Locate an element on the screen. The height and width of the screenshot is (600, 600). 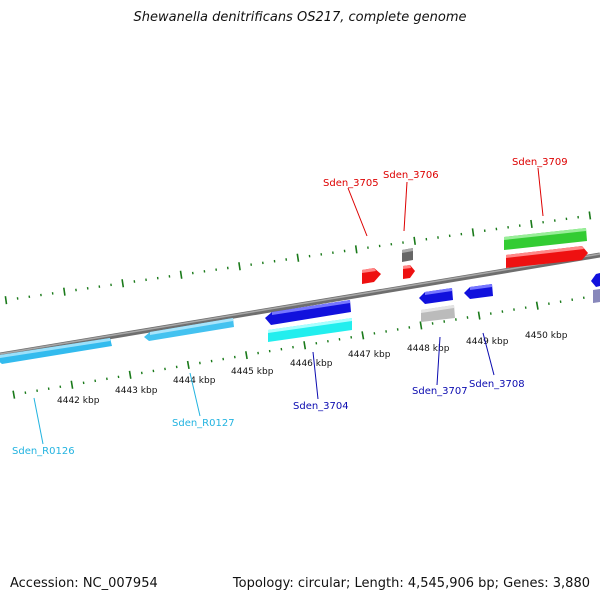
label-sden-3708: Sden_3708 is located at coordinates (497, 384).